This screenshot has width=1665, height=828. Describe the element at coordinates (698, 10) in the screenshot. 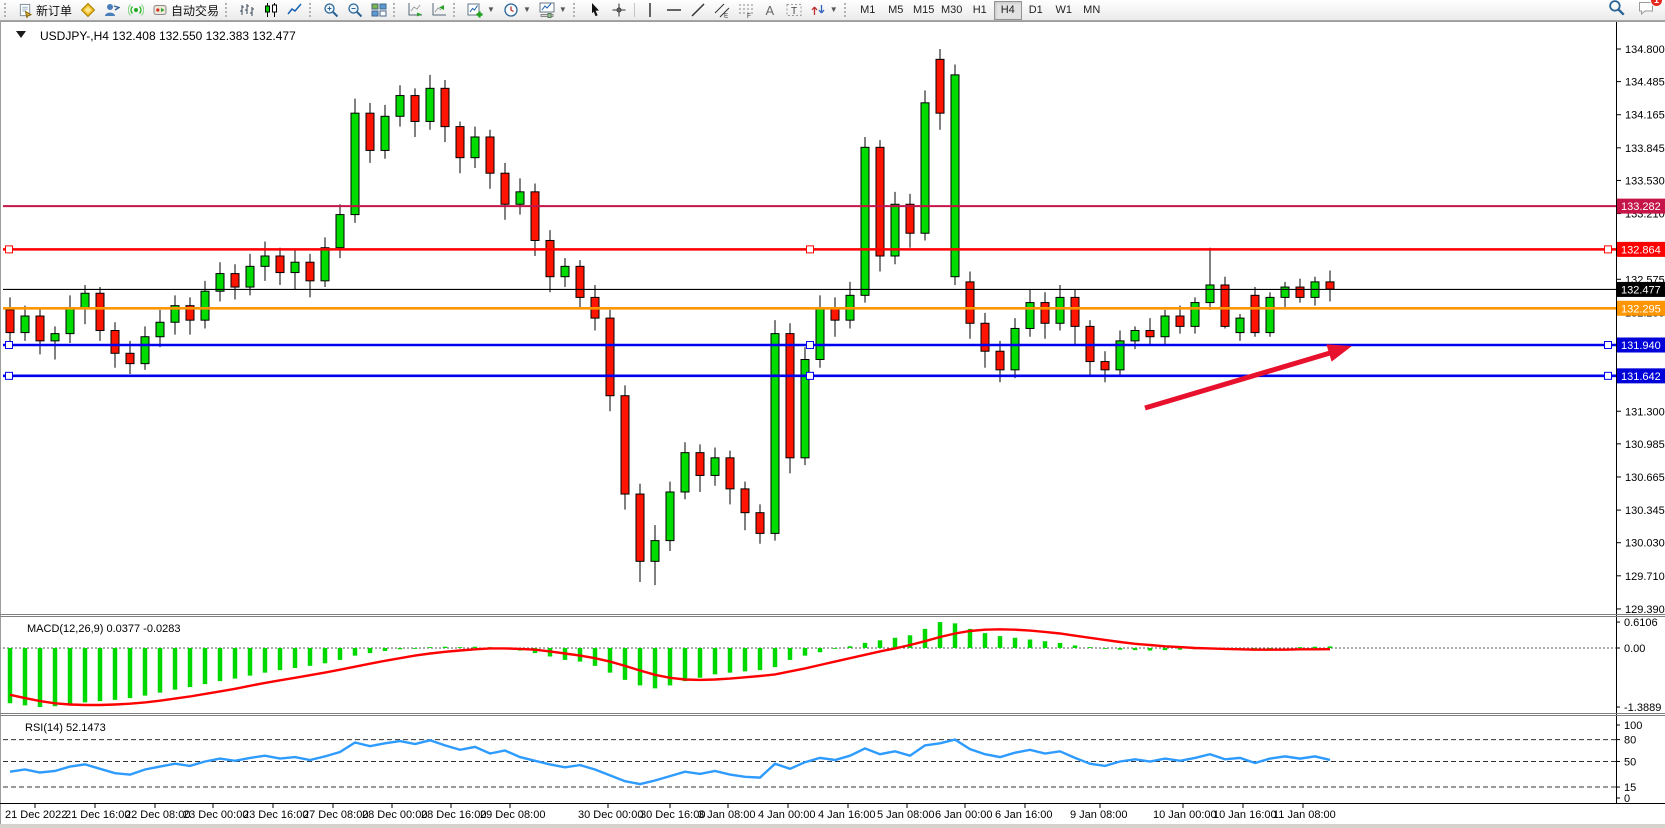

I see `trendline-button` at that location.